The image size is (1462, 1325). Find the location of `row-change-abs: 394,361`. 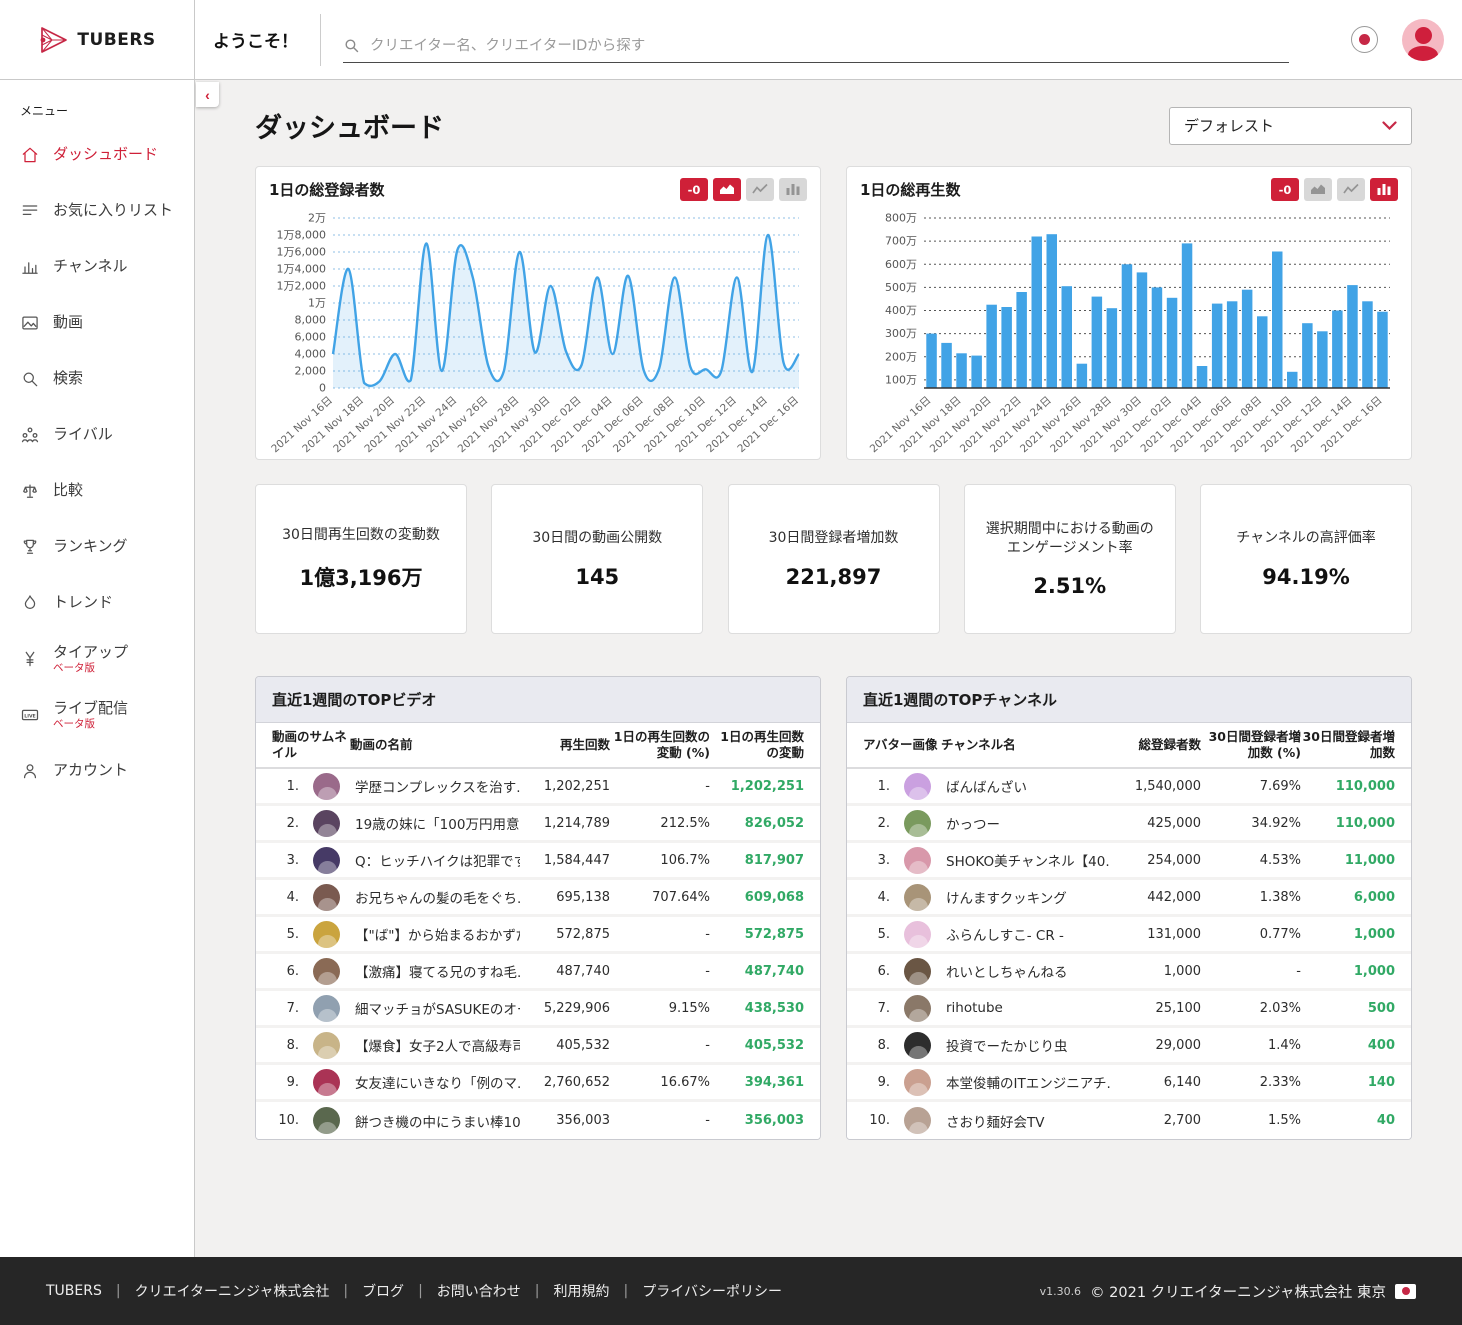

row-change-abs: 394,361 is located at coordinates (774, 1082).